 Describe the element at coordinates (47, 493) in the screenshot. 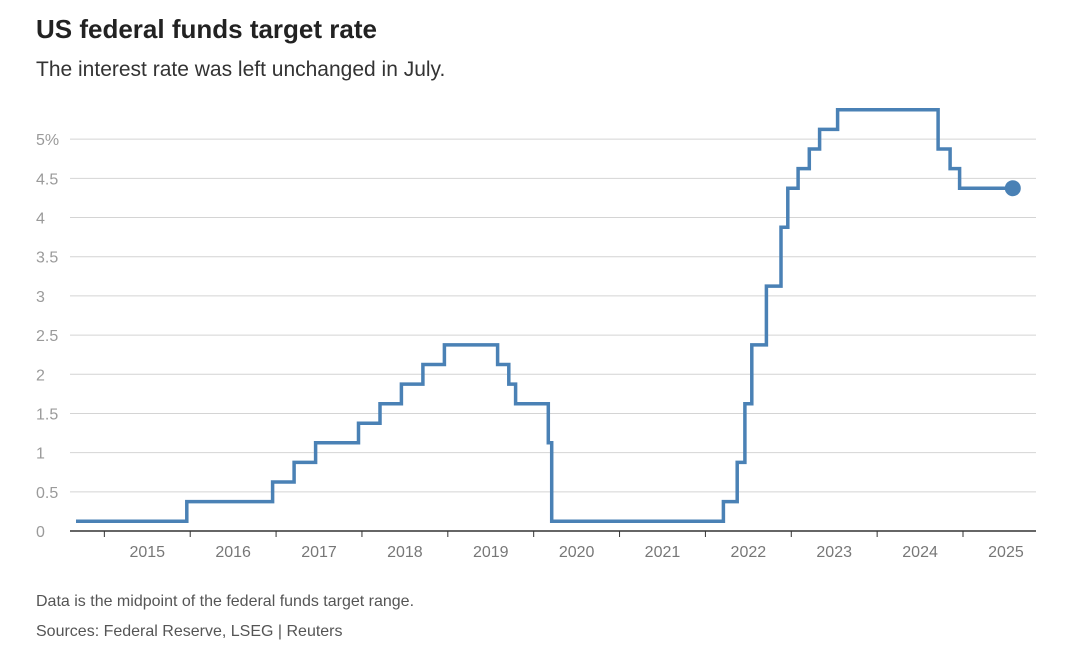

I see `y-tick-label: 0.5` at that location.